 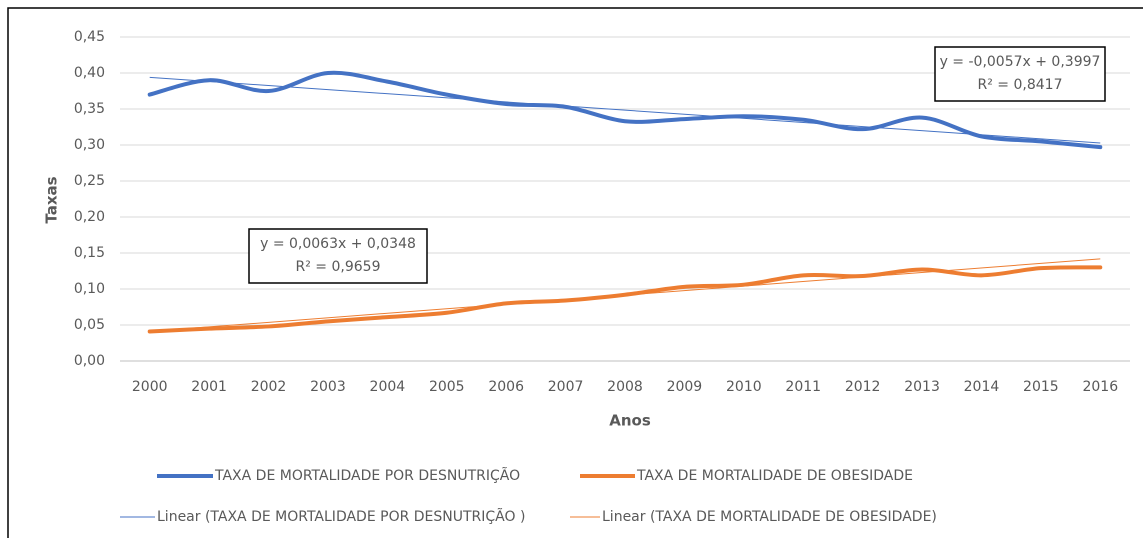 What do you see at coordinates (1041, 387) in the screenshot?
I see `x-tick-label: 2015` at bounding box center [1041, 387].